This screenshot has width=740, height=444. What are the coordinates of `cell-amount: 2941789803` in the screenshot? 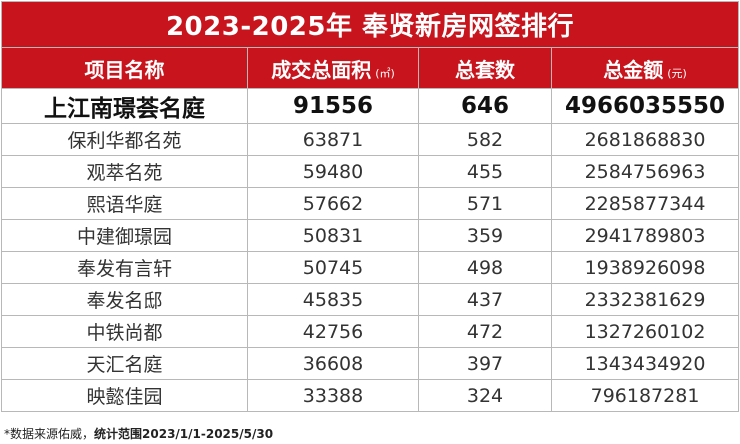 It's located at (645, 235).